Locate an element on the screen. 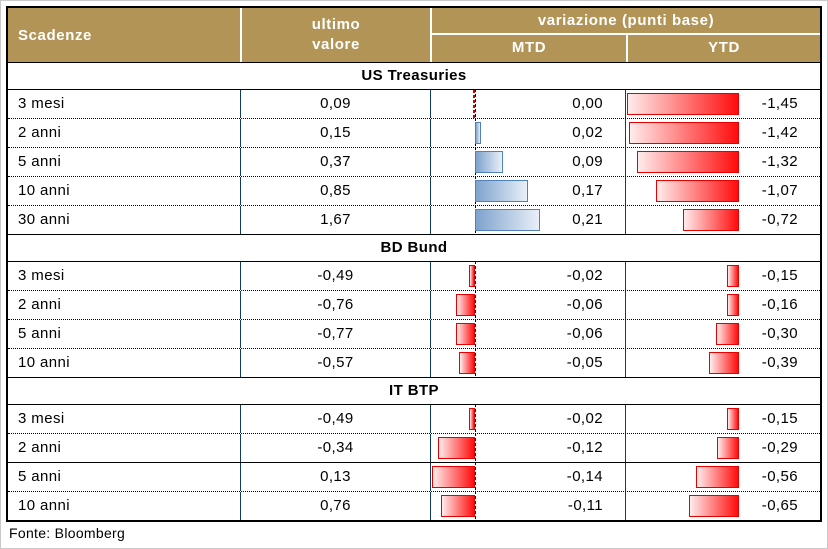  last-value: -0,77 is located at coordinates (335, 334).